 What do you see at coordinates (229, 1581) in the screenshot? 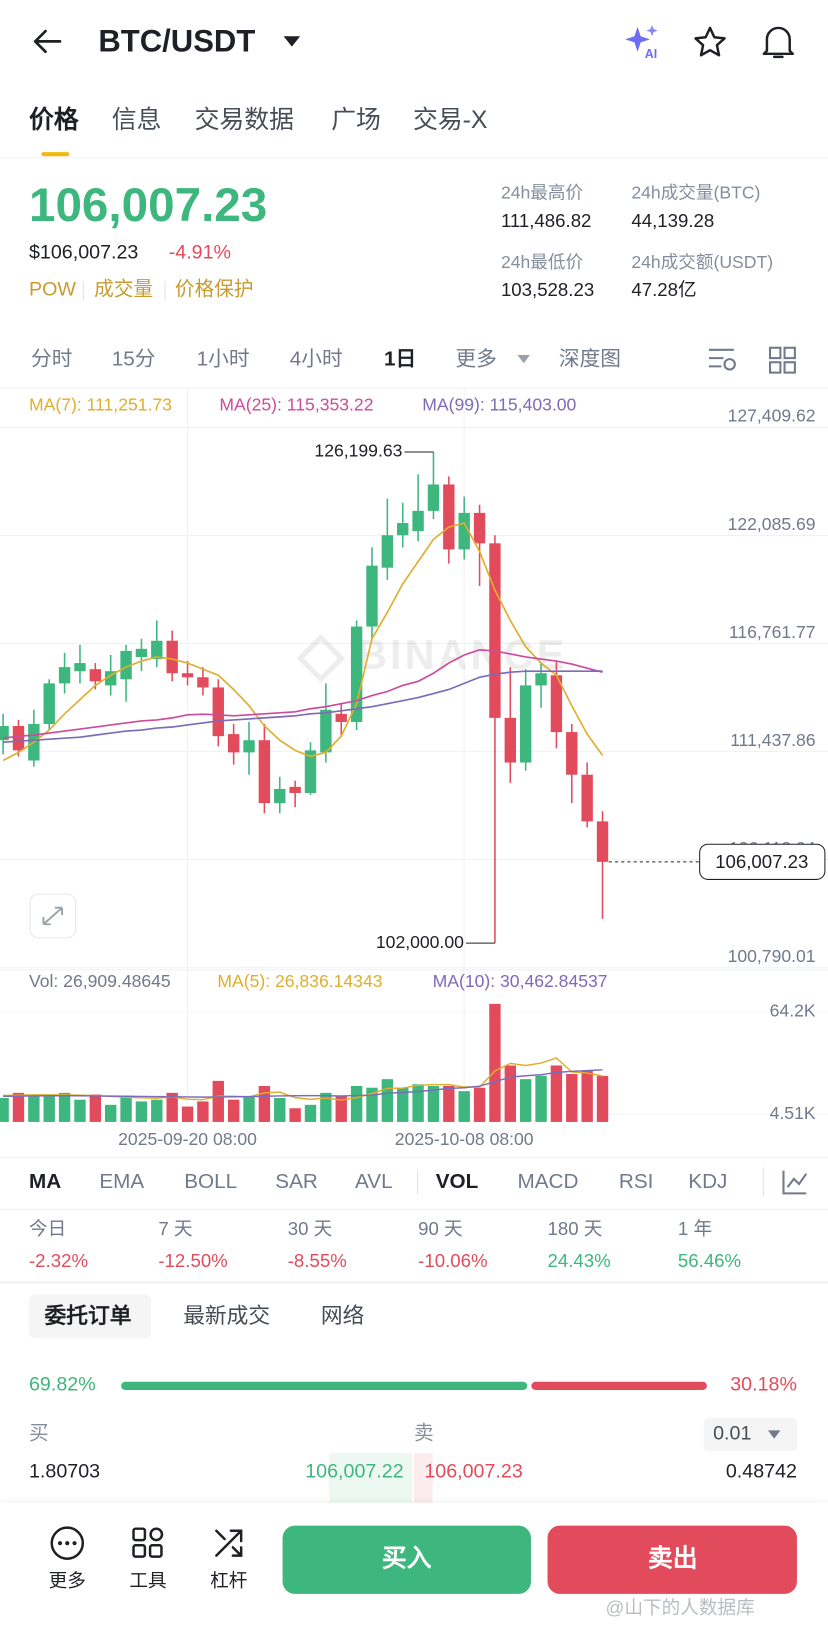
I see `bottom-label: 杠杆` at bounding box center [229, 1581].